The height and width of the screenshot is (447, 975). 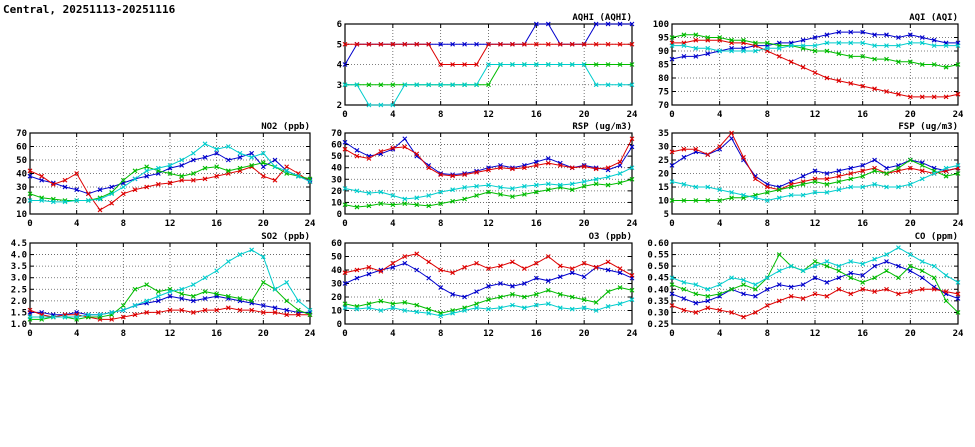 I want to click on svg-text: 2, so click(x=339, y=106).